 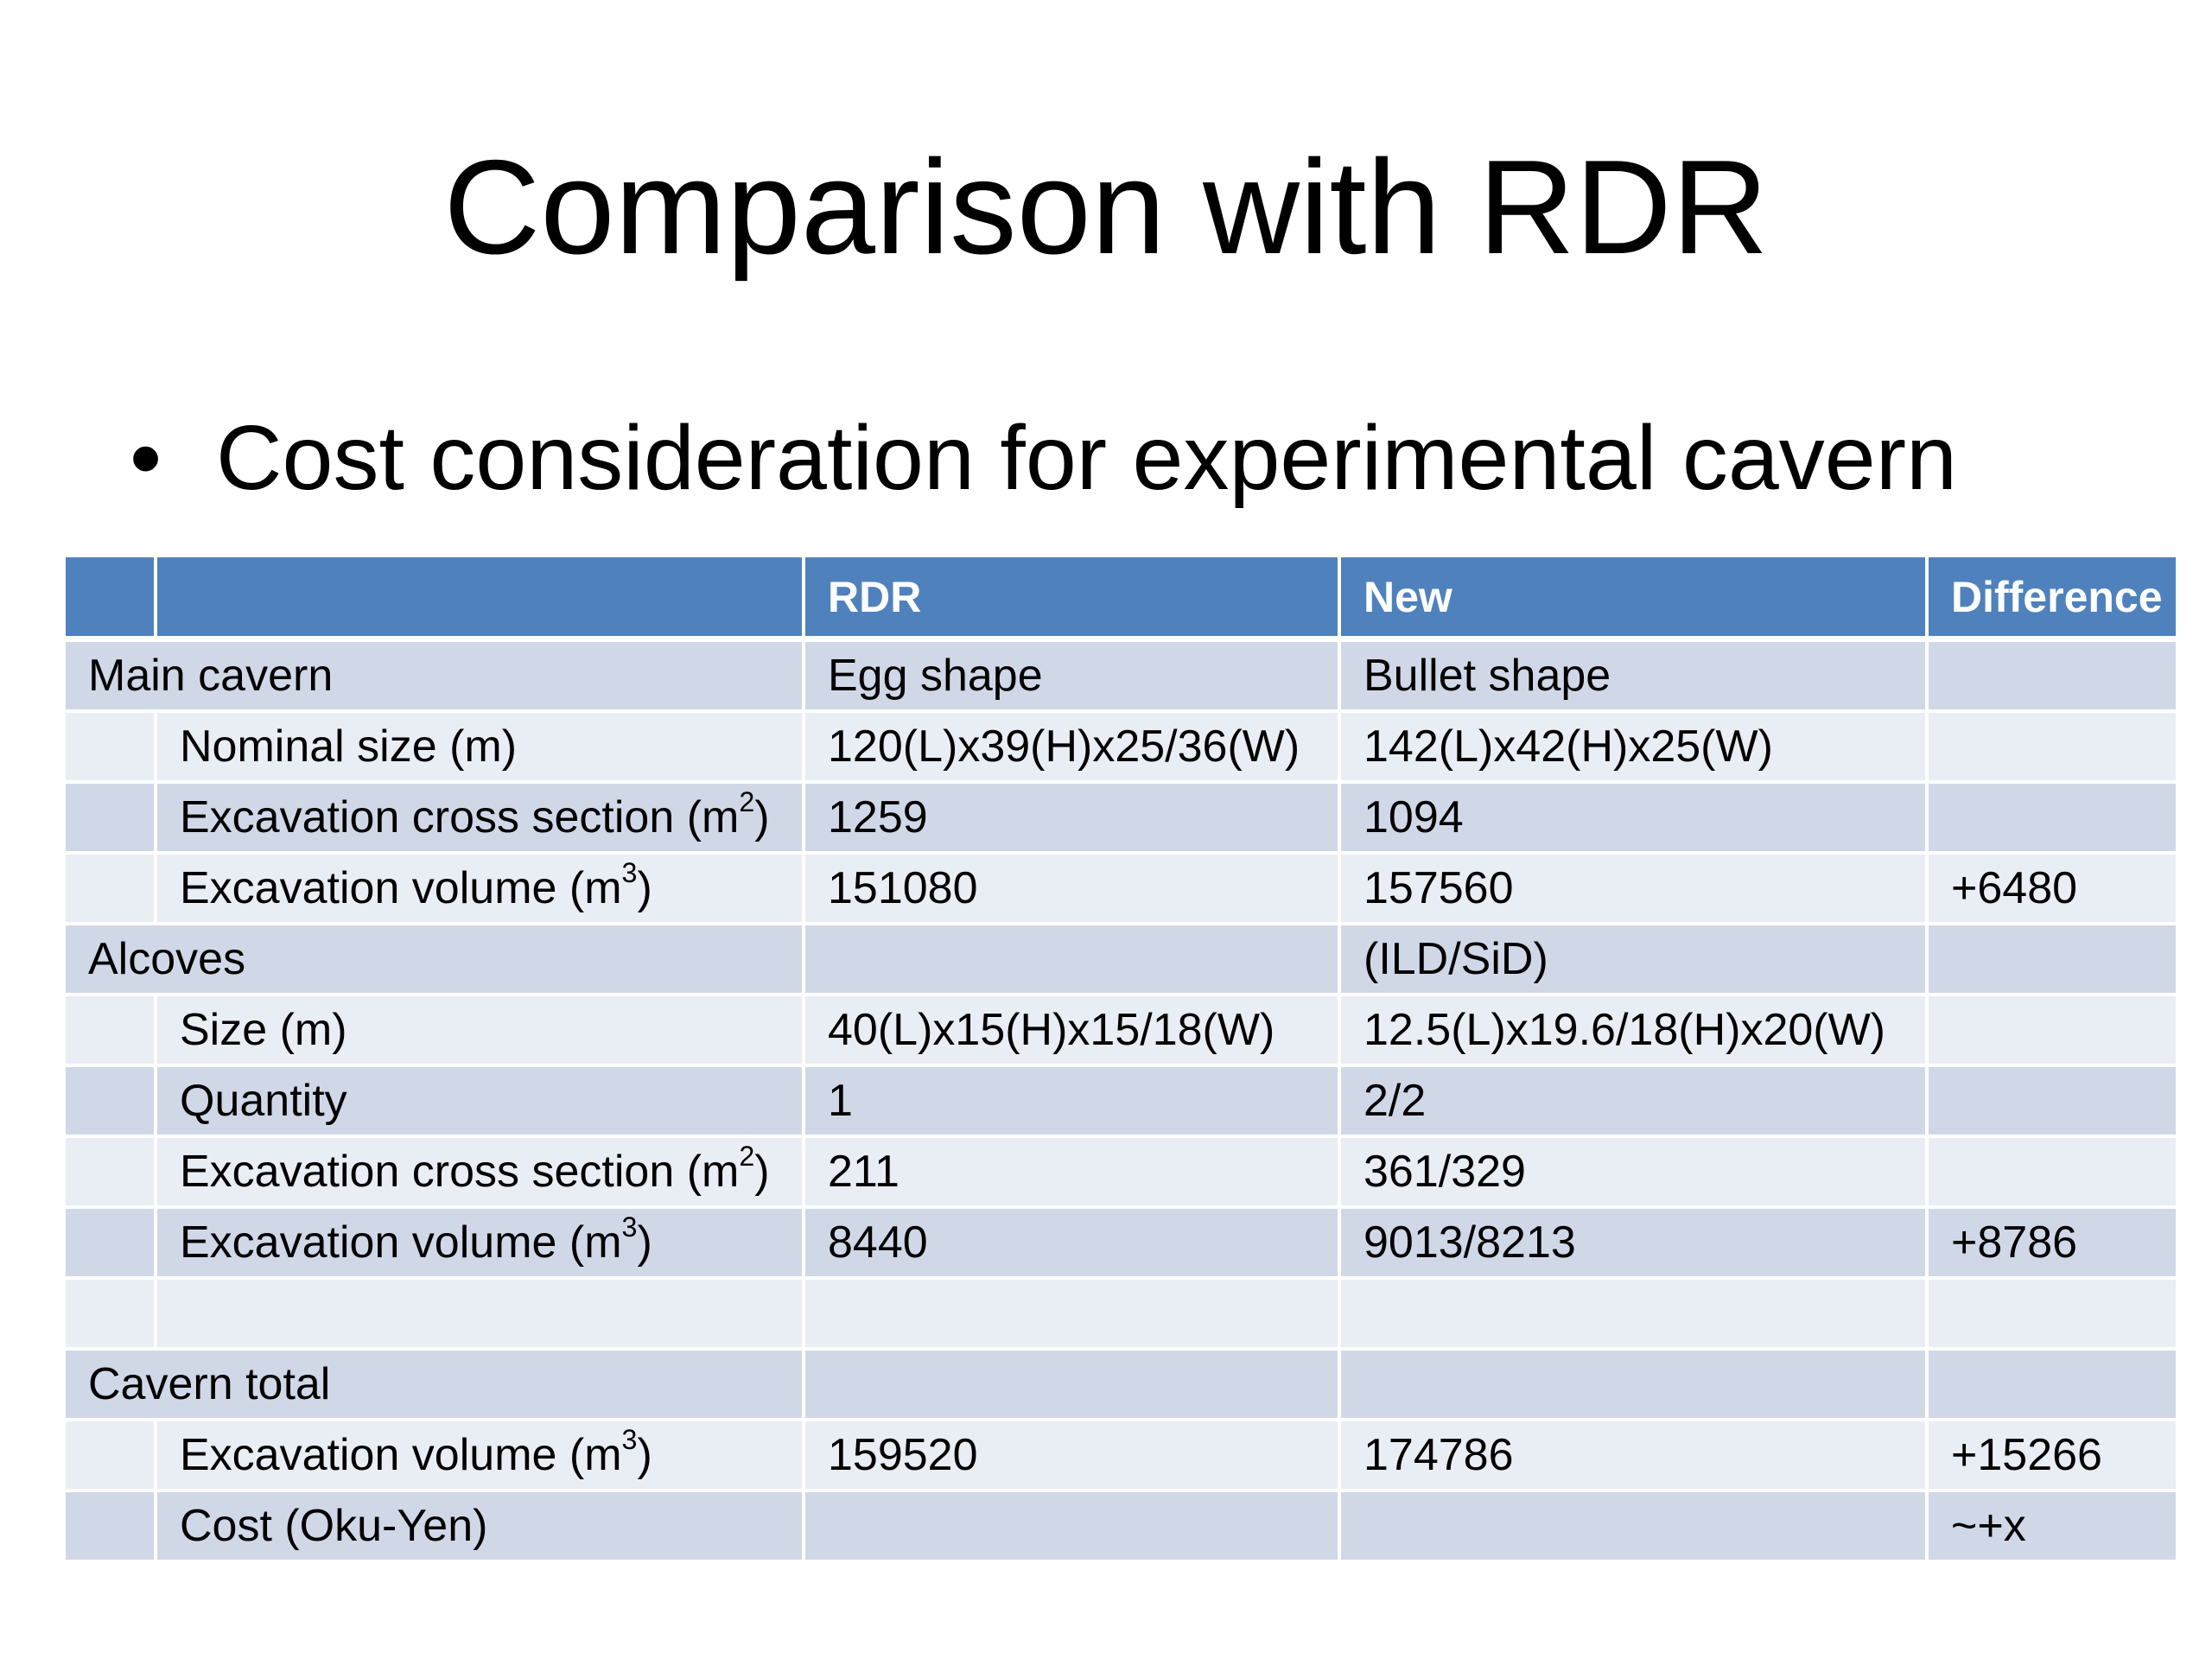 What do you see at coordinates (2052, 1526) in the screenshot?
I see `cell-difference: ~+x` at bounding box center [2052, 1526].